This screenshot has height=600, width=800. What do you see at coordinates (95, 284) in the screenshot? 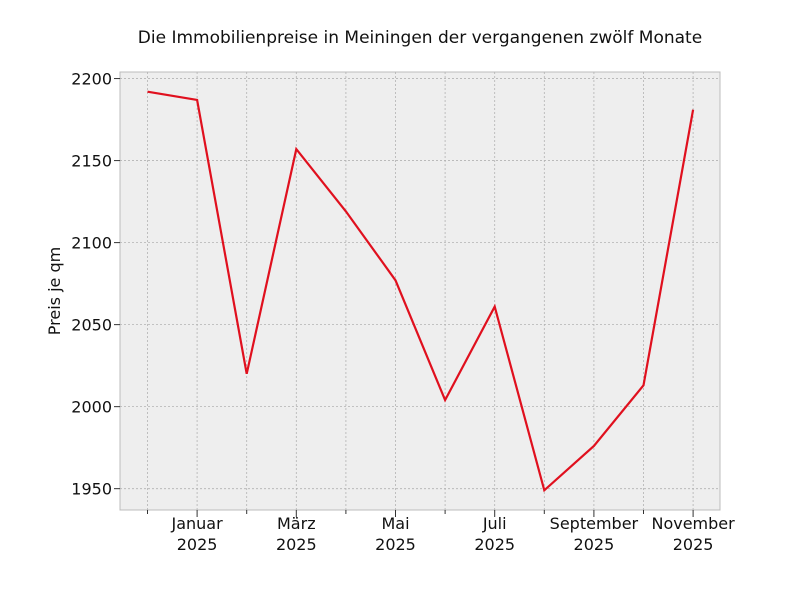
I see `y-axis-ticks: 1950 2000 2050 2100 2150 2200` at bounding box center [95, 284].